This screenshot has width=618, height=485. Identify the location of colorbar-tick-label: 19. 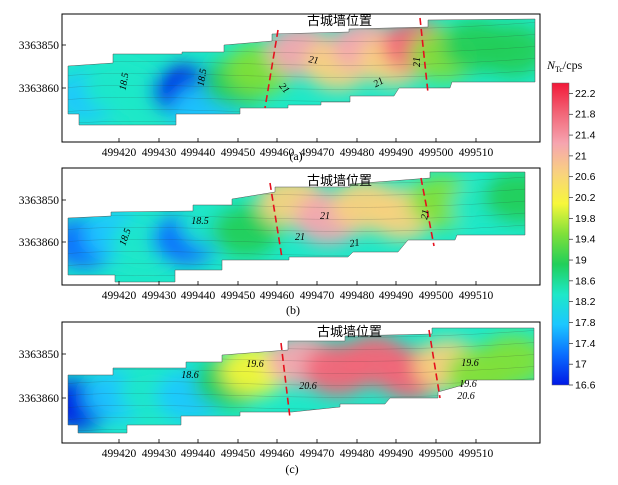
(581, 261).